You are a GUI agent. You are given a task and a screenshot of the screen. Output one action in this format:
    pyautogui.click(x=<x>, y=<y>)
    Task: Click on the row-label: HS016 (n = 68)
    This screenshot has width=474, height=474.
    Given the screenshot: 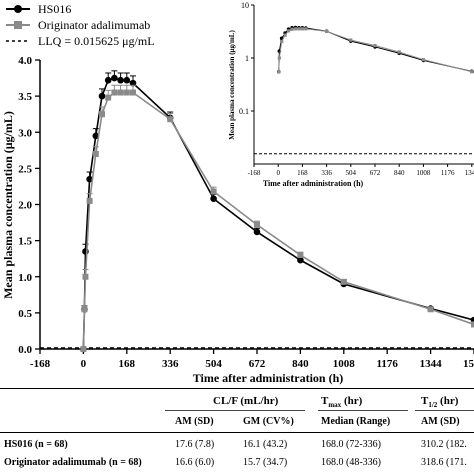 What is the action you would take?
    pyautogui.click(x=36, y=444)
    